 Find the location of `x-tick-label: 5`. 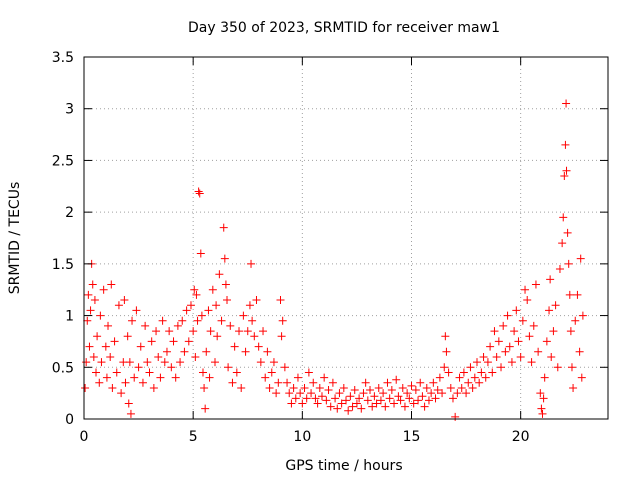

x-tick-label: 5 is located at coordinates (193, 437).